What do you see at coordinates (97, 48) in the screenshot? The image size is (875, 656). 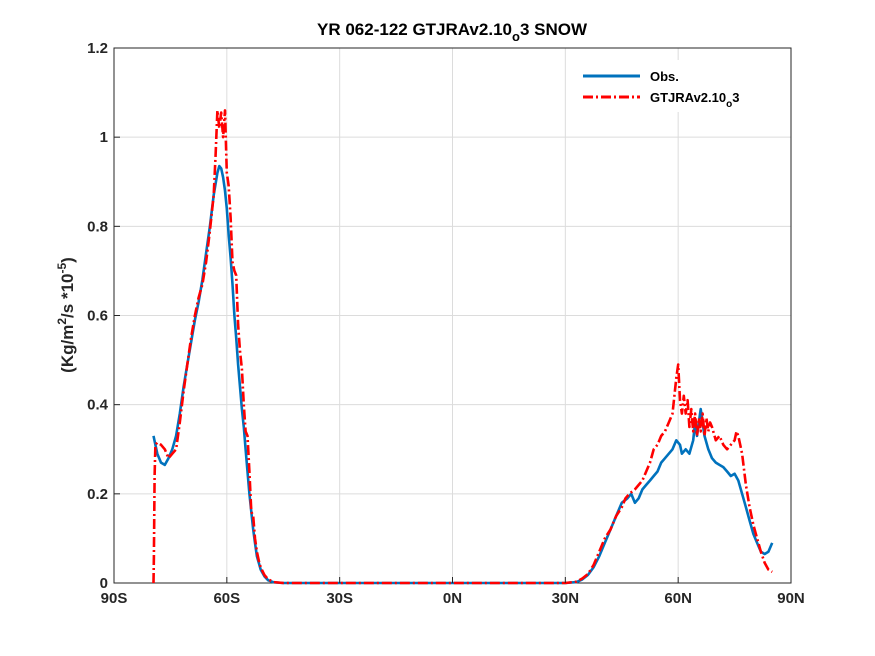 I see `y-tick-label: 1.2` at bounding box center [97, 48].